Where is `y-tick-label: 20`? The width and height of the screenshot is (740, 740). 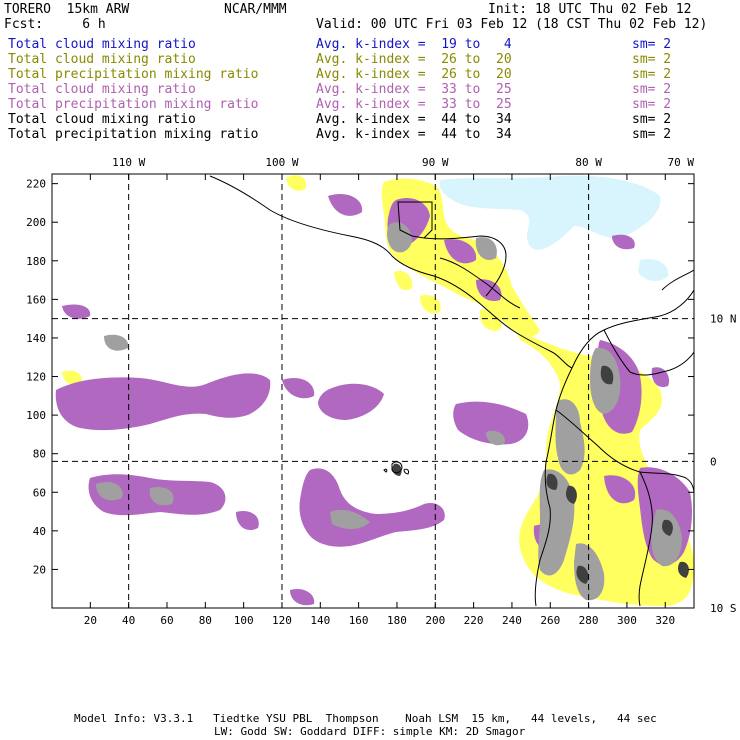
y-tick-label: 20 is located at coordinates (39, 569).